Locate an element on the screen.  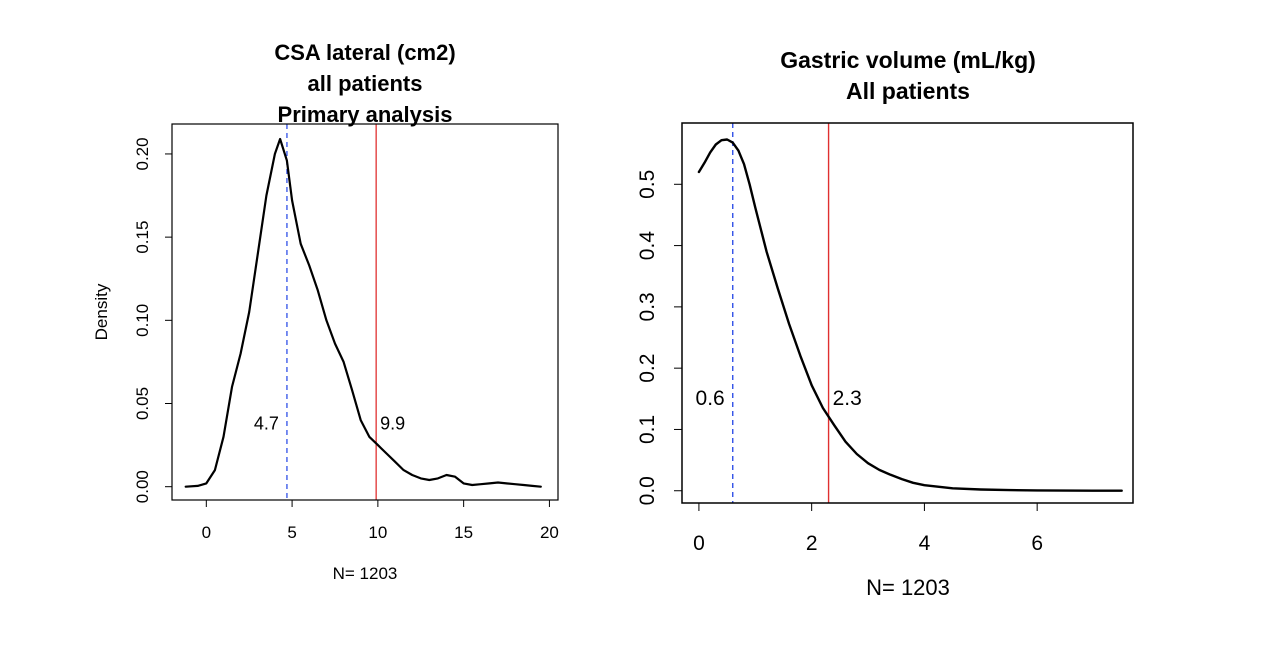
y-tick-label: 0.3 is located at coordinates (647, 306).